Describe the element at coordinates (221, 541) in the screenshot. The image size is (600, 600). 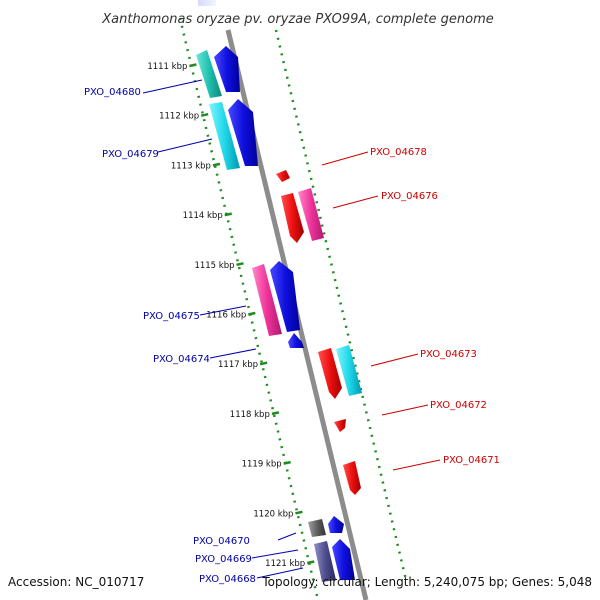
I see `gene-label: PXO_04670` at that location.